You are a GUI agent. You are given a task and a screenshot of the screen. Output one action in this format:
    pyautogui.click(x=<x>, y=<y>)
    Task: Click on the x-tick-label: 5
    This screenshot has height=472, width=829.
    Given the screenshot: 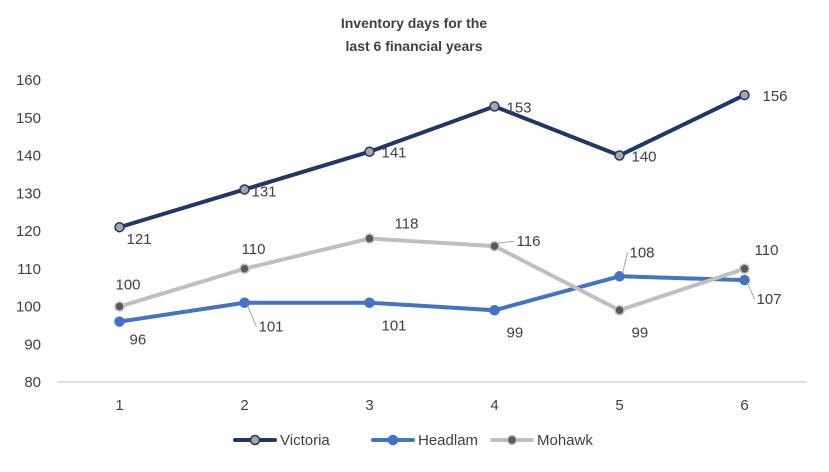 What is the action you would take?
    pyautogui.click(x=619, y=405)
    